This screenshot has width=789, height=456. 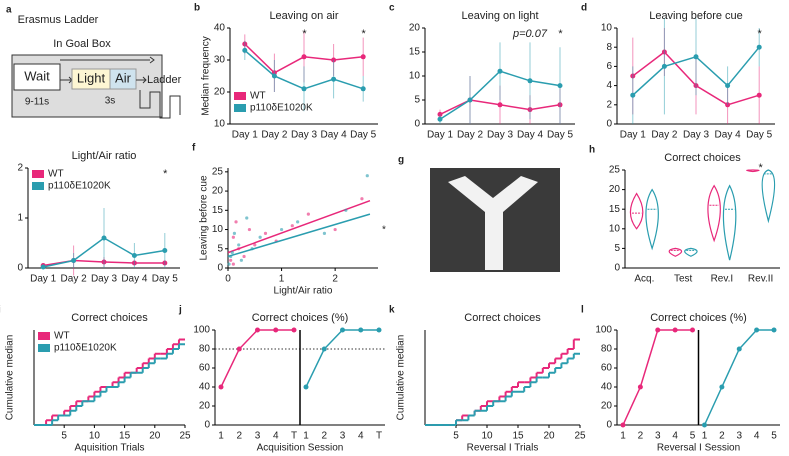 What do you see at coordinates (592, 150) in the screenshot?
I see `panel-label: h` at bounding box center [592, 150].